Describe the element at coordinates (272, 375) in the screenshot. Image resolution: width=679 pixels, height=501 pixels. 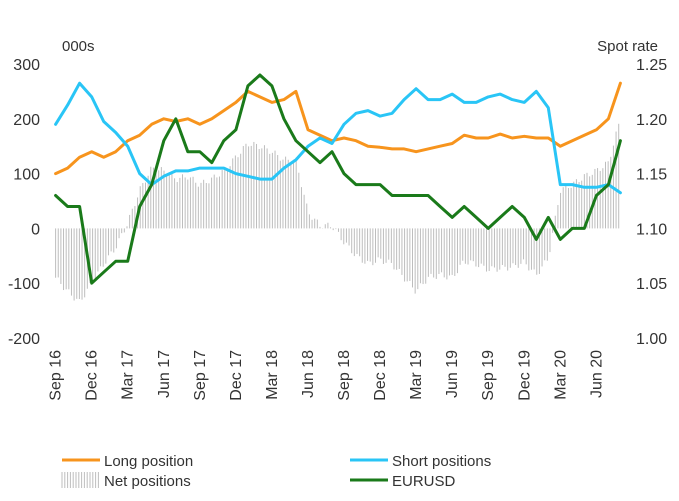
I see `x-tick-label: Mar 18` at that location.